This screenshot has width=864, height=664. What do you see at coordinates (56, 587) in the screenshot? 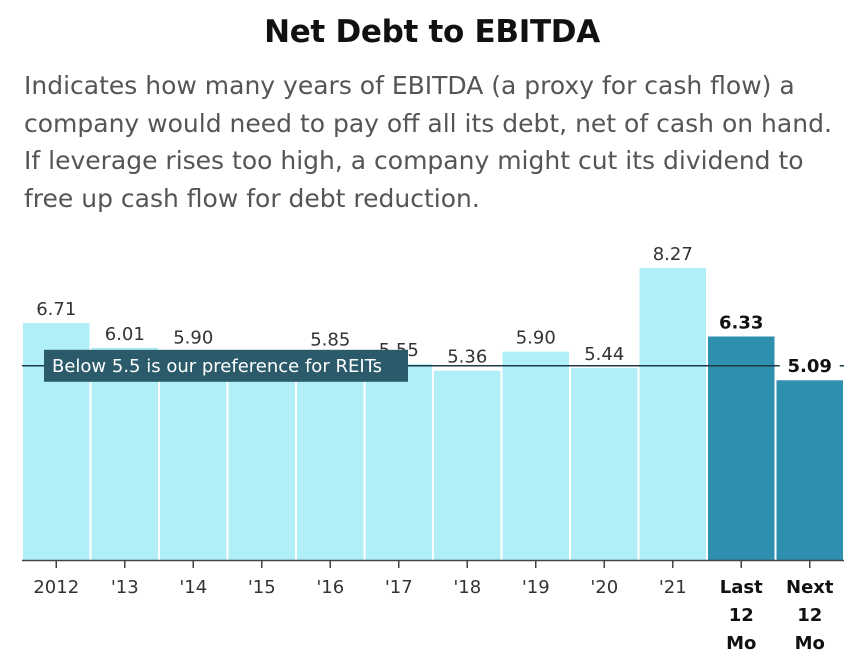
I see `x-tick-label: 2012` at bounding box center [56, 587].